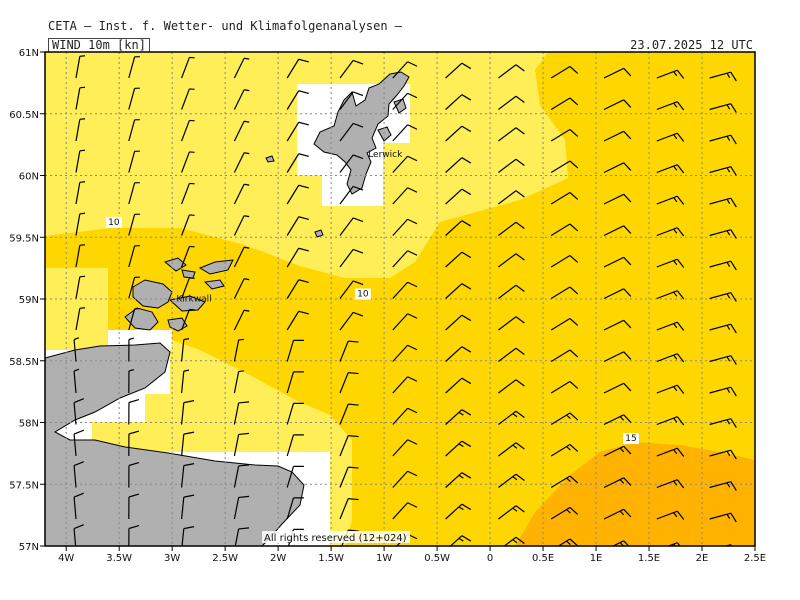 Image resolution: width=800 pixels, height=600 pixels. I want to click on lat-tick-label: 57N, so click(29, 547).